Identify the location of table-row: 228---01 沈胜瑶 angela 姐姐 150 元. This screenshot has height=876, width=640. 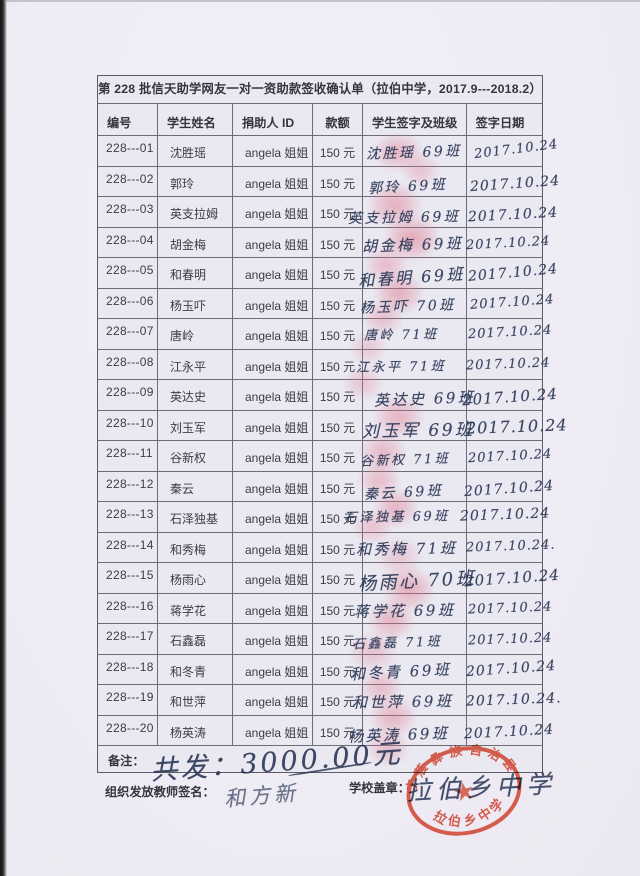
(320, 151).